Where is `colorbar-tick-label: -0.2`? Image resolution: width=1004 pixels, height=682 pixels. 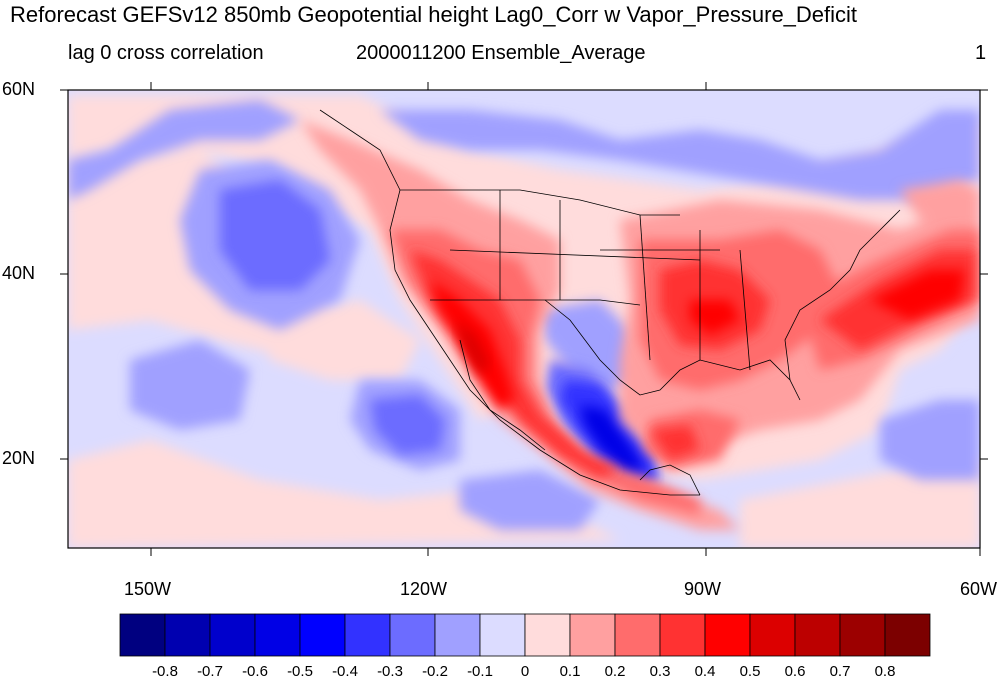
colorbar-tick-label: -0.2 is located at coordinates (435, 671).